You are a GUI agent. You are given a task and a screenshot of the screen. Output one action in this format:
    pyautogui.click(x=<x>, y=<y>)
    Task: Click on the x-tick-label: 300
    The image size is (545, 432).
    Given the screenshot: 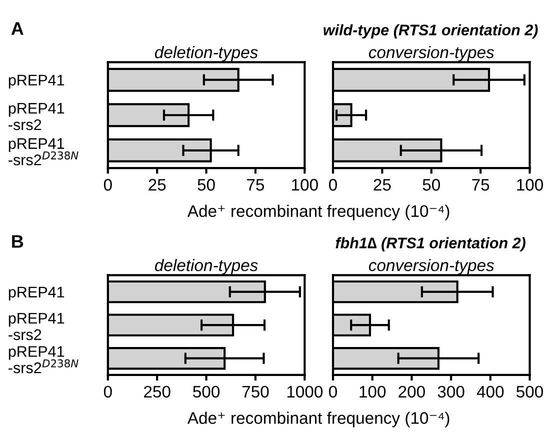 What is the action you would take?
    pyautogui.click(x=451, y=392)
    